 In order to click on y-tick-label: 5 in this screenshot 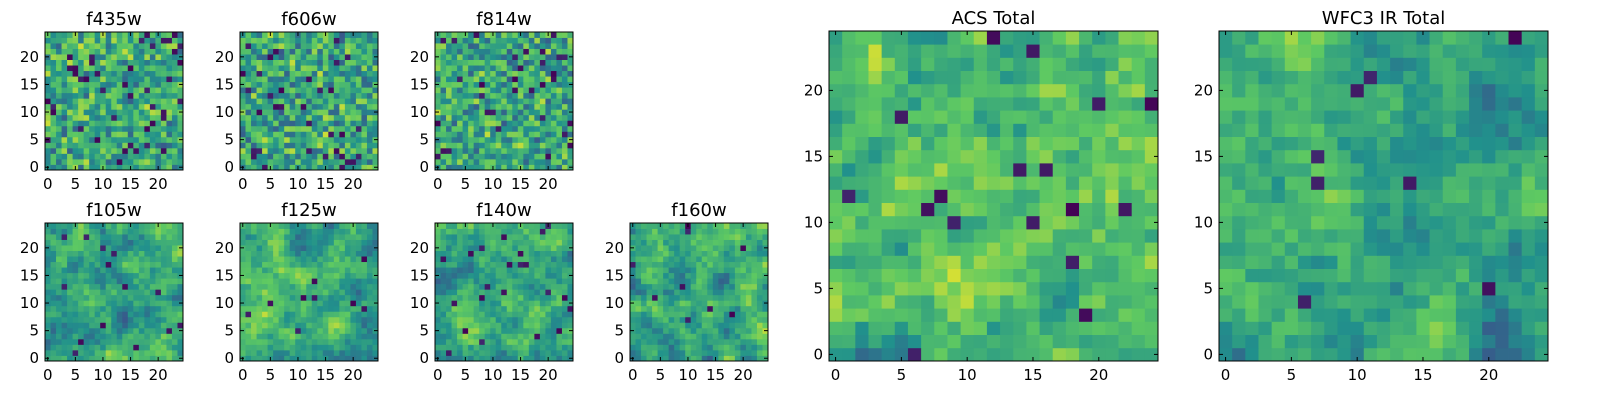, I will do `click(229, 140)`.